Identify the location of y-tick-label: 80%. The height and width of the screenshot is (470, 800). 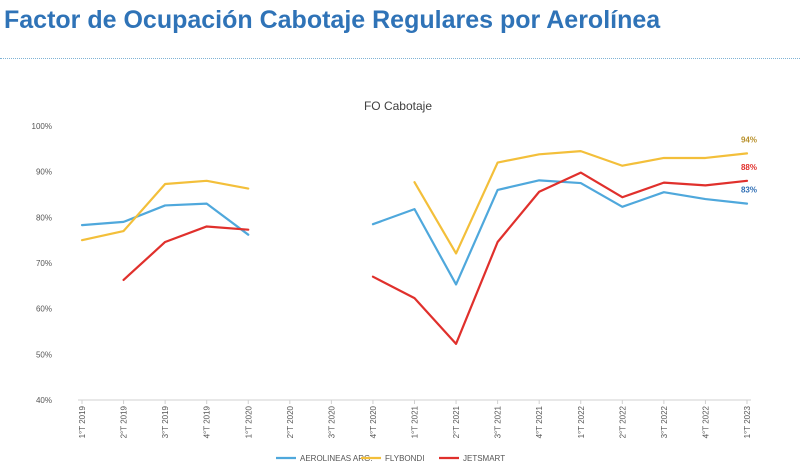
(44, 217).